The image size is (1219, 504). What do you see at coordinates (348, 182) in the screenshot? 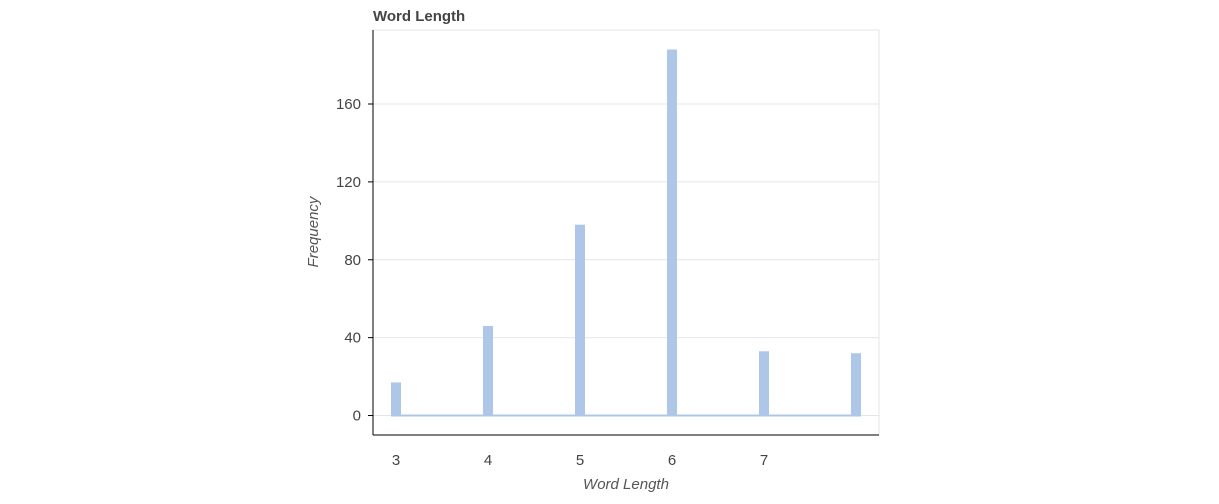
I see `y-tick-label: 120` at bounding box center [348, 182].